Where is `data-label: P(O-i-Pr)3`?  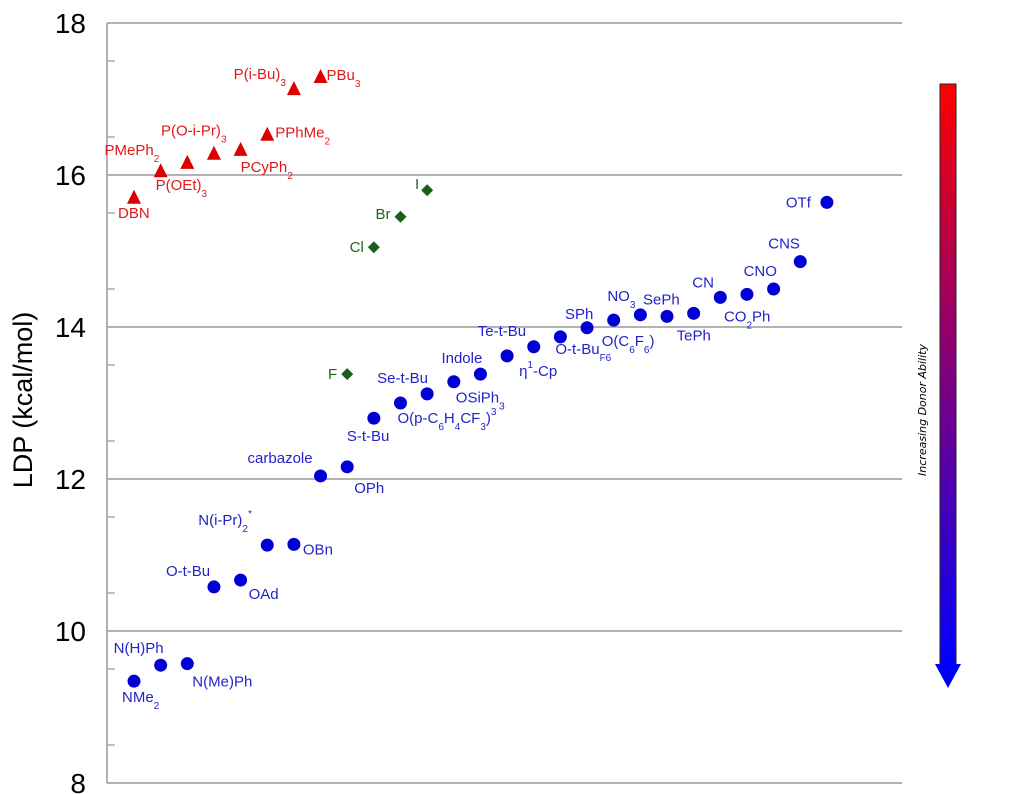 data-label: P(O-i-Pr)3 is located at coordinates (194, 134).